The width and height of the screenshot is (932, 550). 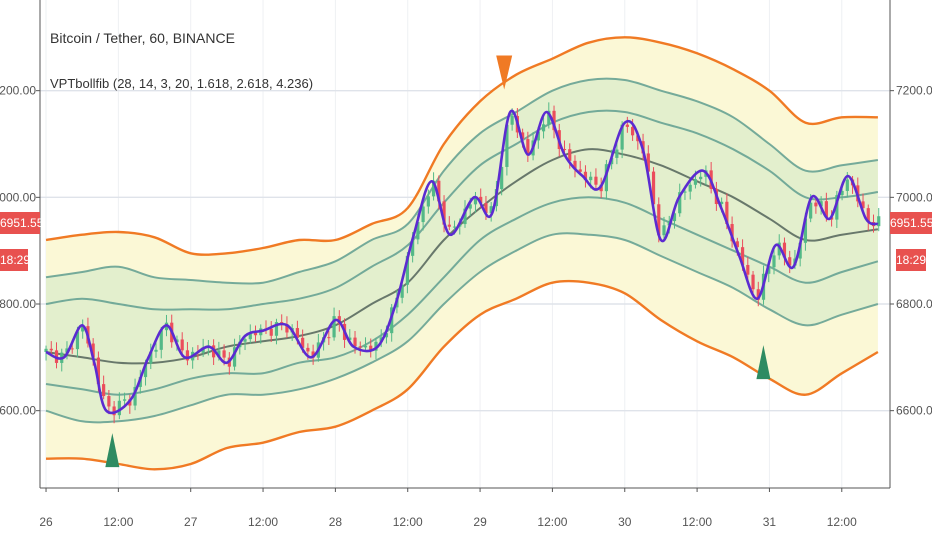 What do you see at coordinates (15, 260) in the screenshot?
I see `time-tag-left: 18:29` at bounding box center [15, 260].